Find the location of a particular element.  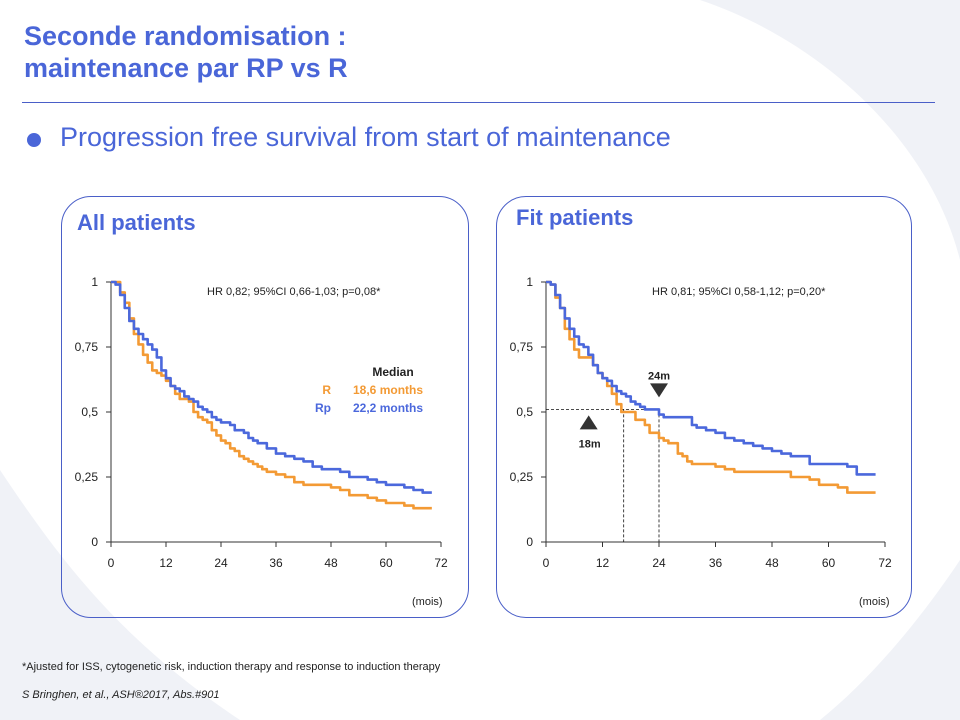

bullet-icon is located at coordinates (34, 140).